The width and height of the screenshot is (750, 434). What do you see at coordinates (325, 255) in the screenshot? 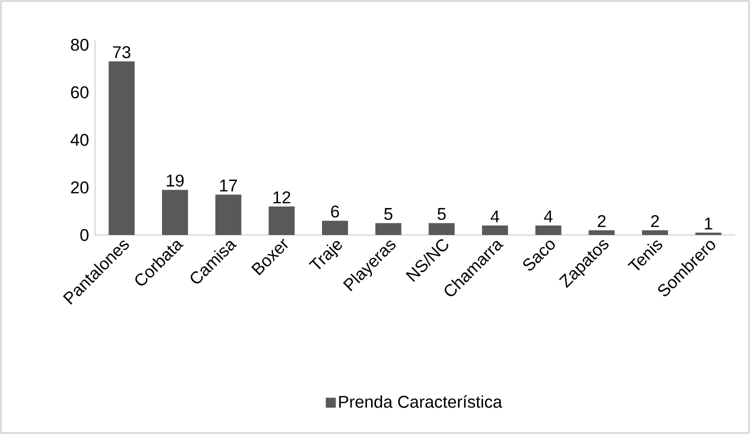
I see `x-tick-label: Traje` at bounding box center [325, 255].